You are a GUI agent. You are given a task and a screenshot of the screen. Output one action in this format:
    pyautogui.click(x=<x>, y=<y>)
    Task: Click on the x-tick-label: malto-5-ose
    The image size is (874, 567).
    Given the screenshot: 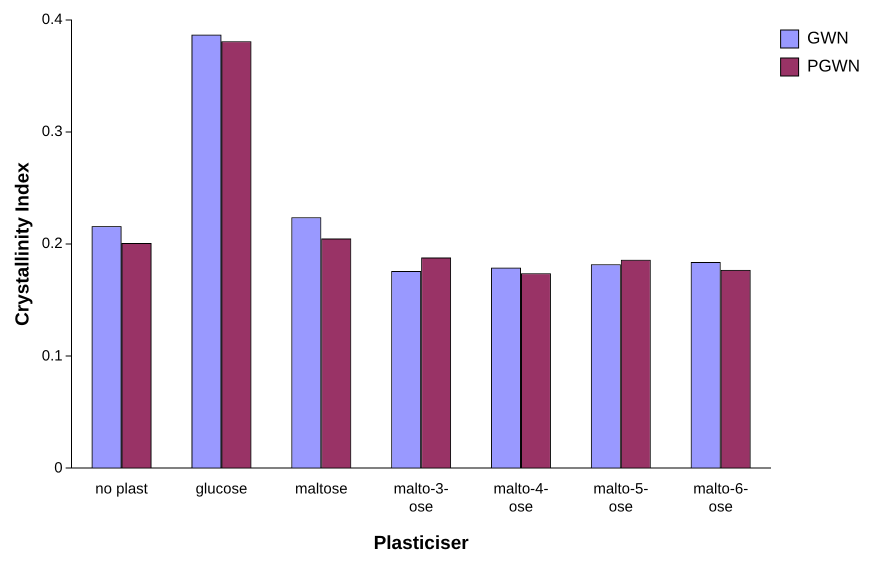 What is the action you would take?
    pyautogui.click(x=620, y=498)
    